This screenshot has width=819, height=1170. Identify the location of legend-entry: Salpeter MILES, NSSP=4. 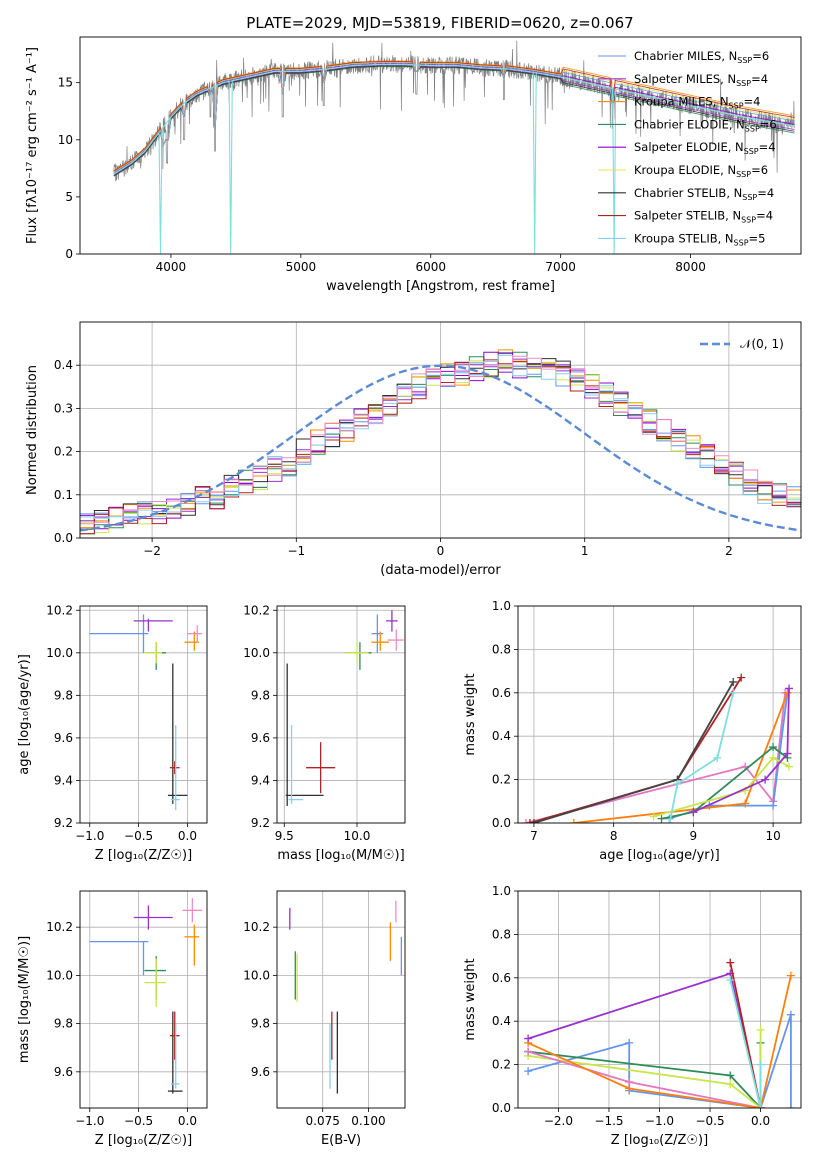
(701, 80).